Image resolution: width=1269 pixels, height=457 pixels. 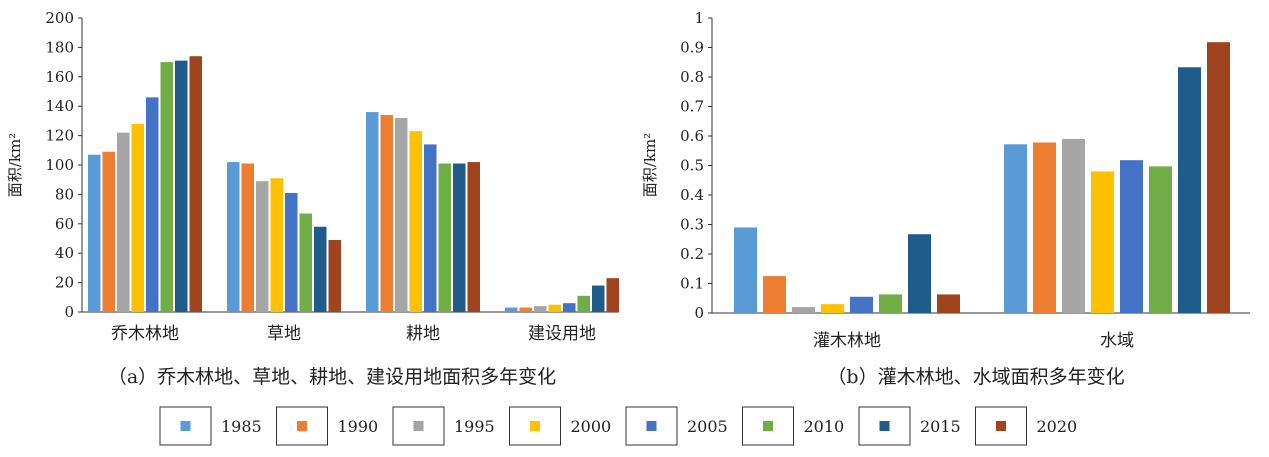 I want to click on y-tick-label: 180, so click(x=59, y=47).